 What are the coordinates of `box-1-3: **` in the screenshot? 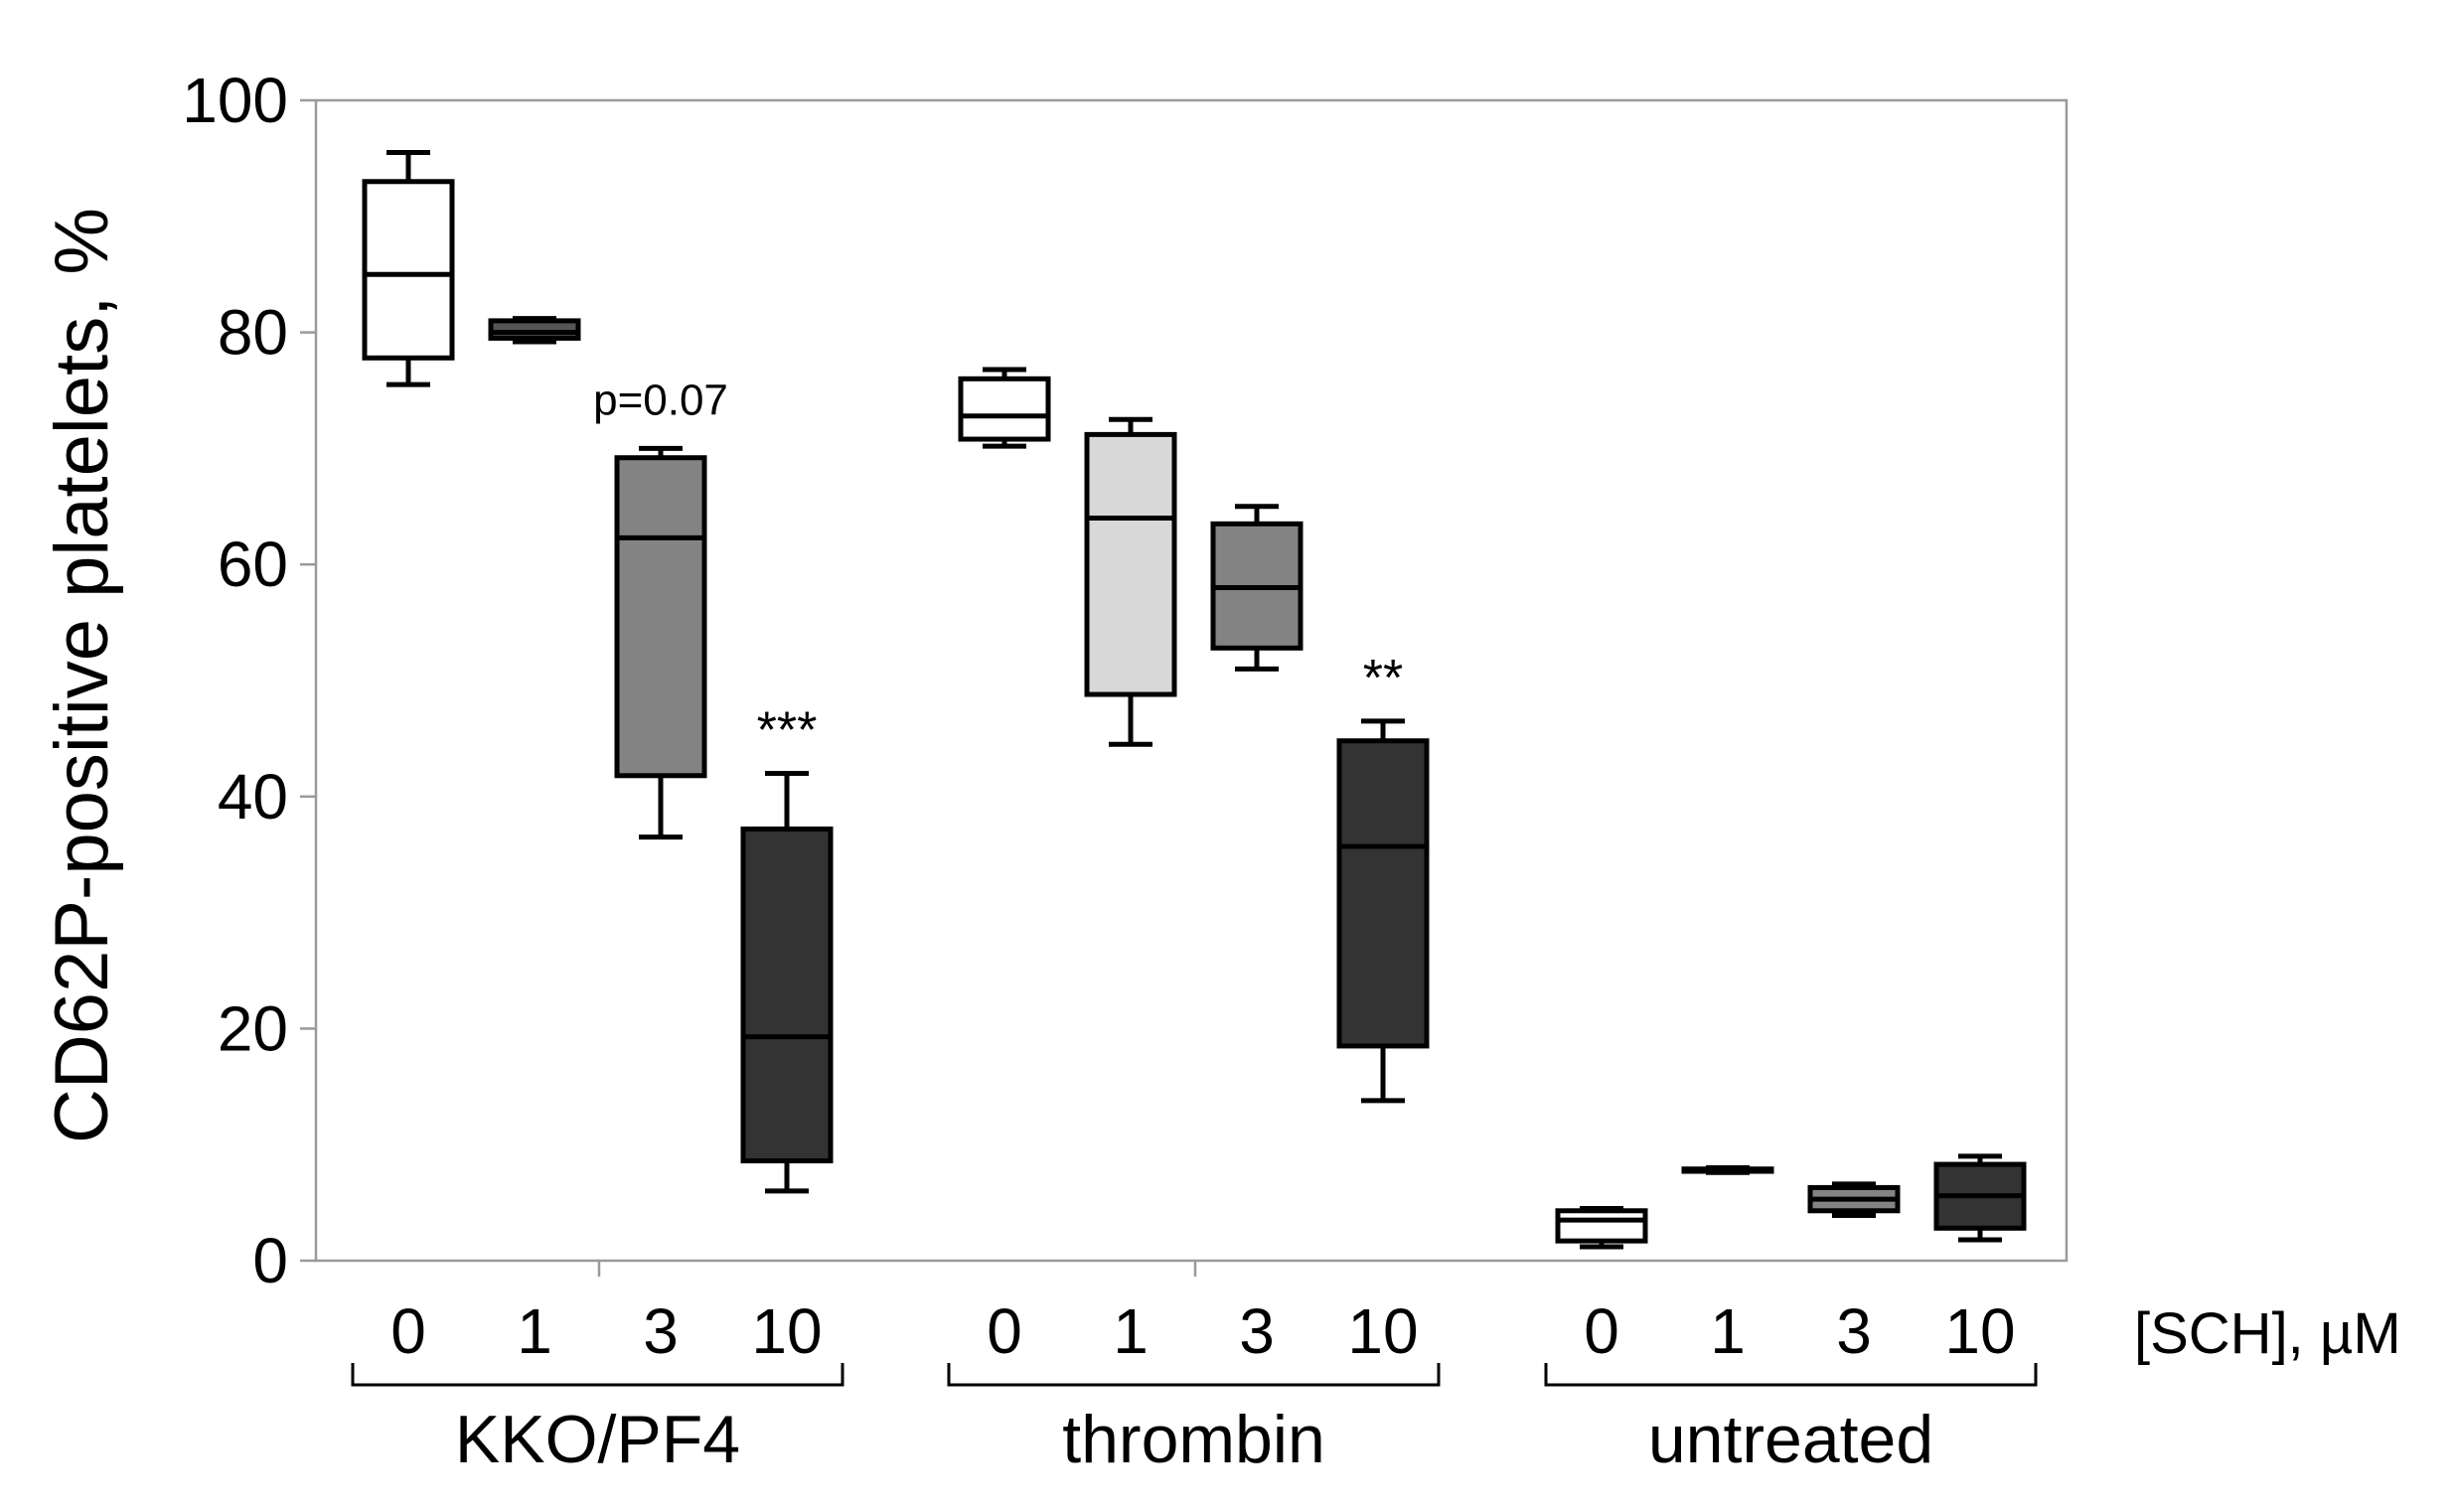 It's located at (1383, 877).